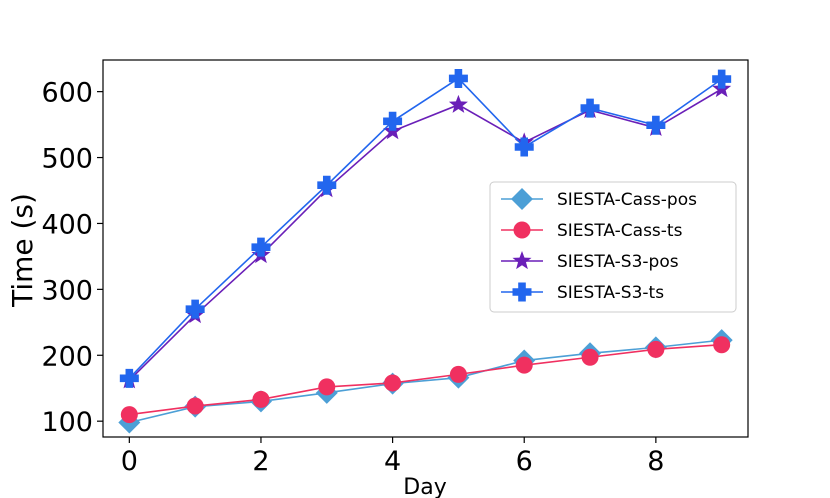  What do you see at coordinates (610, 293) in the screenshot?
I see `legend-label: SIESTA-S3-ts` at bounding box center [610, 293].